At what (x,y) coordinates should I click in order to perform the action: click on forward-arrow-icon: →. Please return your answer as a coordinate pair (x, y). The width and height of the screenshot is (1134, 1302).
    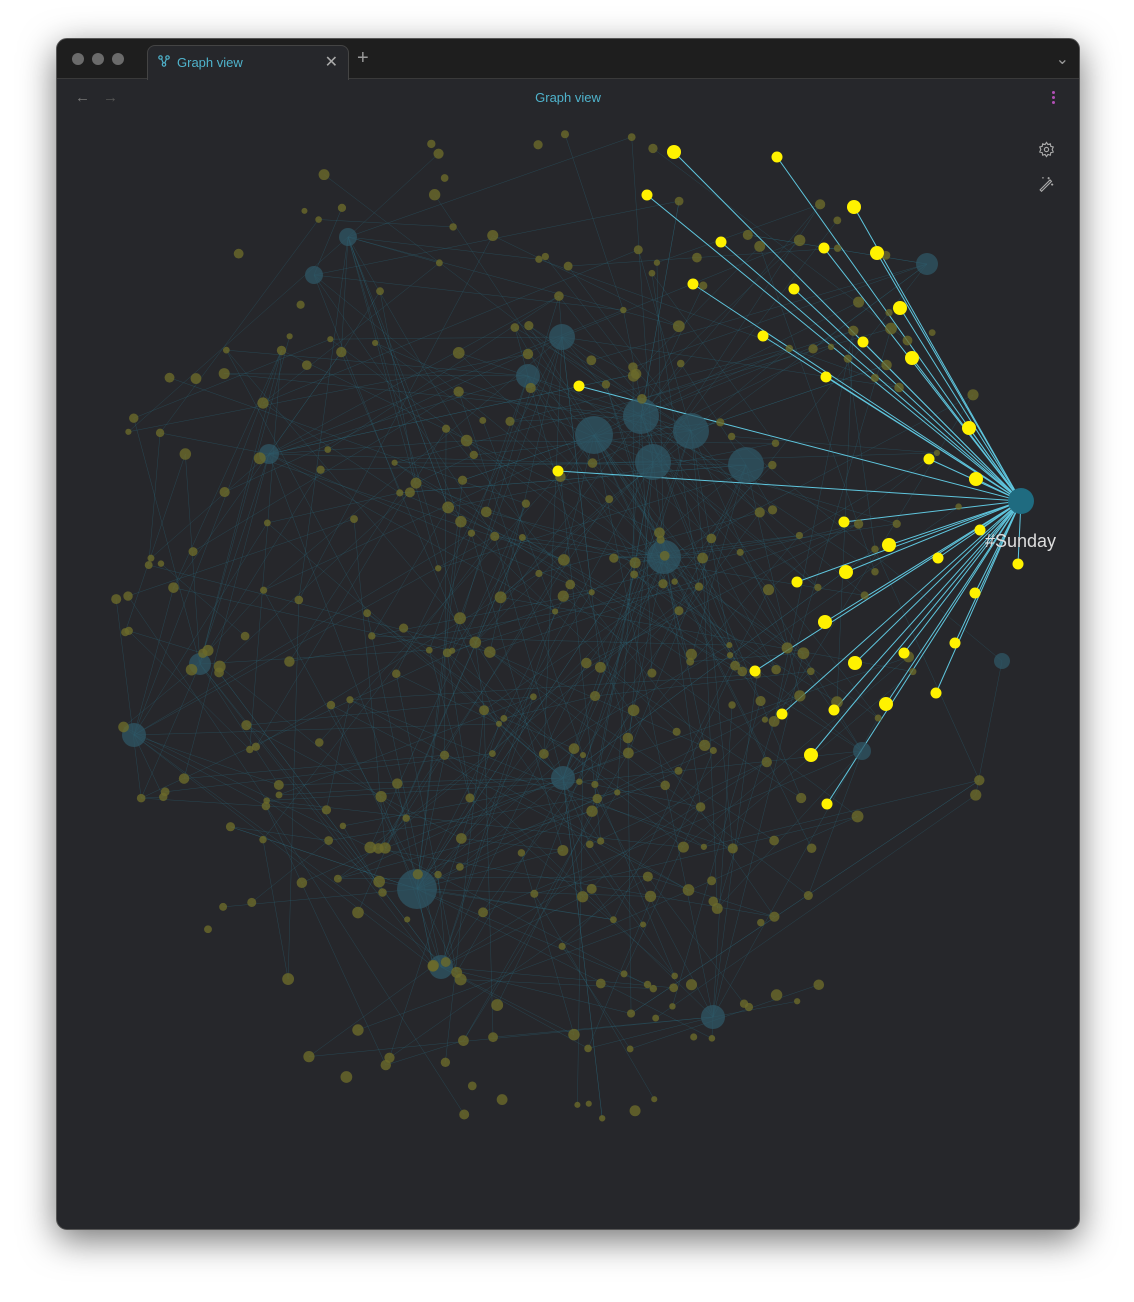
    Looking at the image, I should click on (110, 97).